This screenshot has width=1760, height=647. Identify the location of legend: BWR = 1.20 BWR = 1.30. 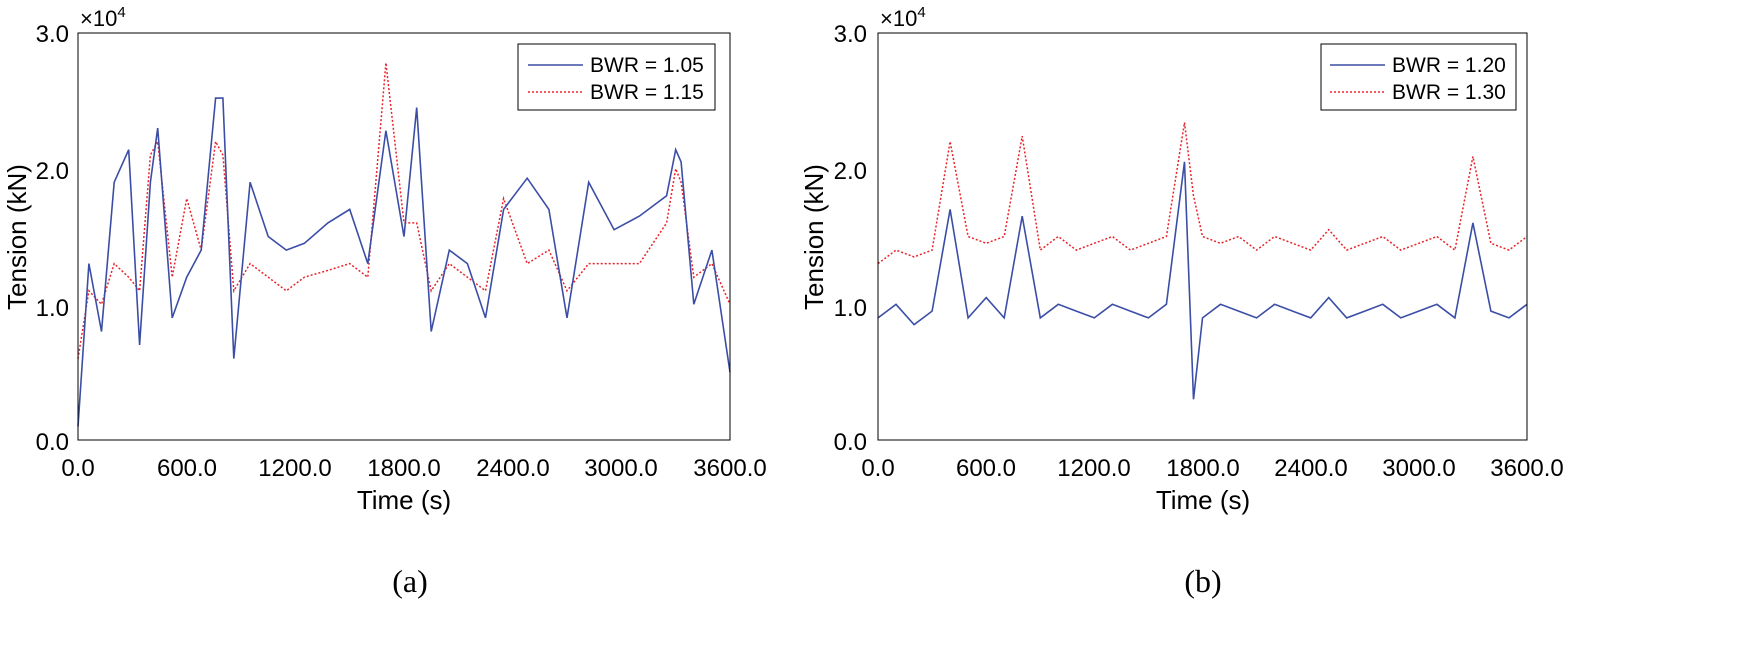
(1418, 77).